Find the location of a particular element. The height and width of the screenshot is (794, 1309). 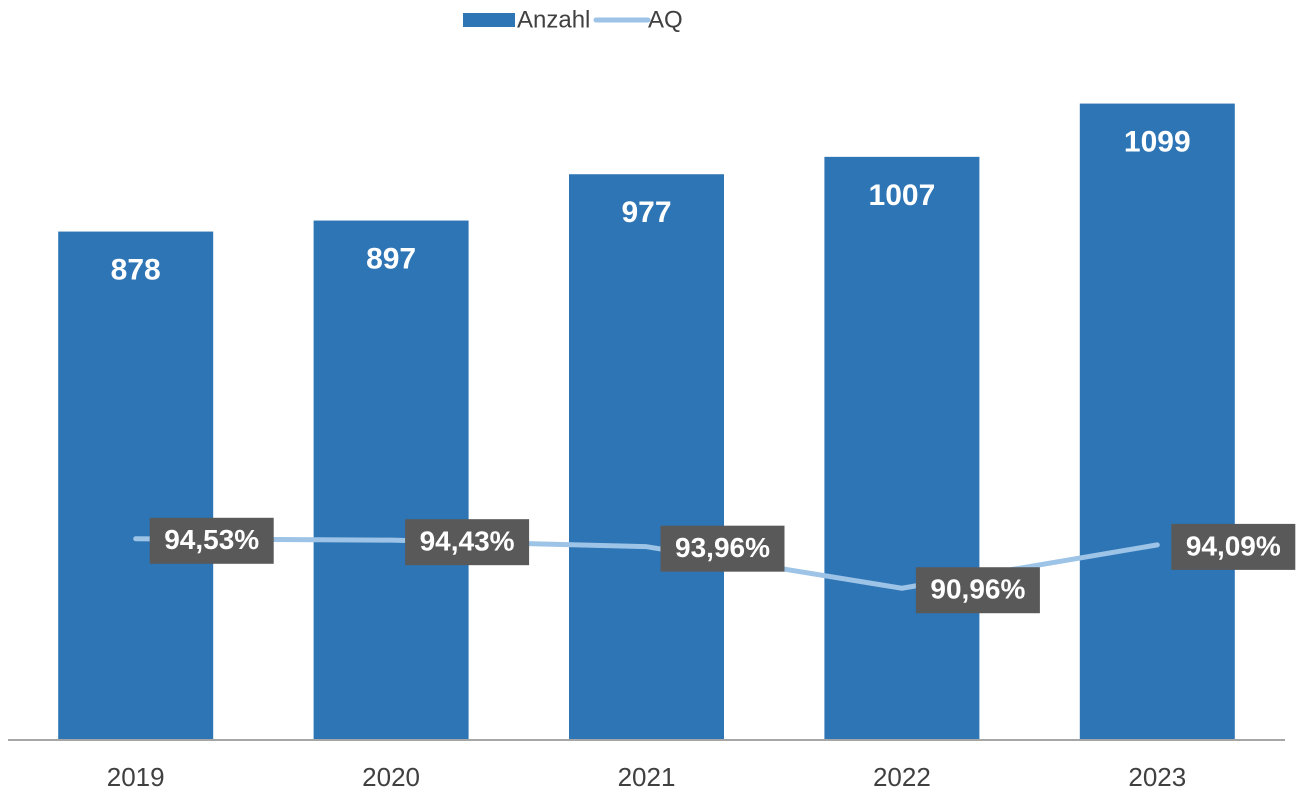

bar-value-label: 1099 is located at coordinates (1157, 142).